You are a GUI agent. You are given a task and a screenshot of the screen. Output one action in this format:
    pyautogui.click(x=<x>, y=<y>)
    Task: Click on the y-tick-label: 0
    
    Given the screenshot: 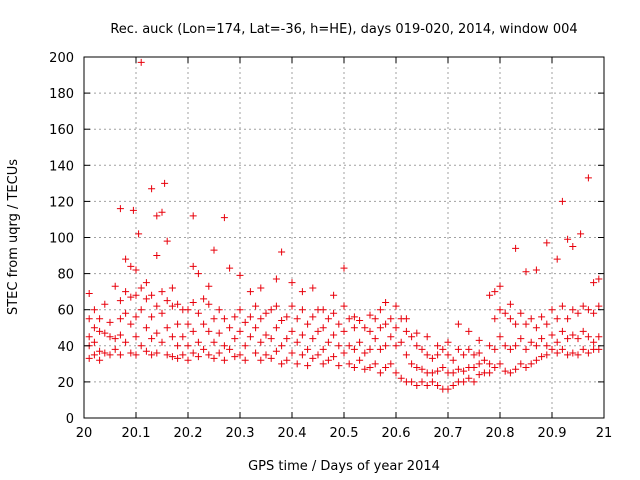 What is the action you would take?
    pyautogui.click(x=70, y=419)
    